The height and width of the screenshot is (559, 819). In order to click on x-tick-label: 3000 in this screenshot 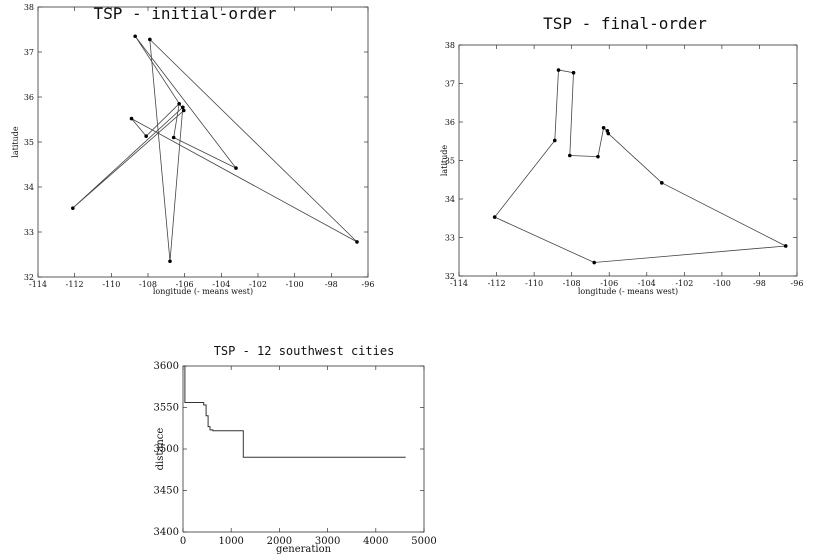, I will do `click(327, 541)`.